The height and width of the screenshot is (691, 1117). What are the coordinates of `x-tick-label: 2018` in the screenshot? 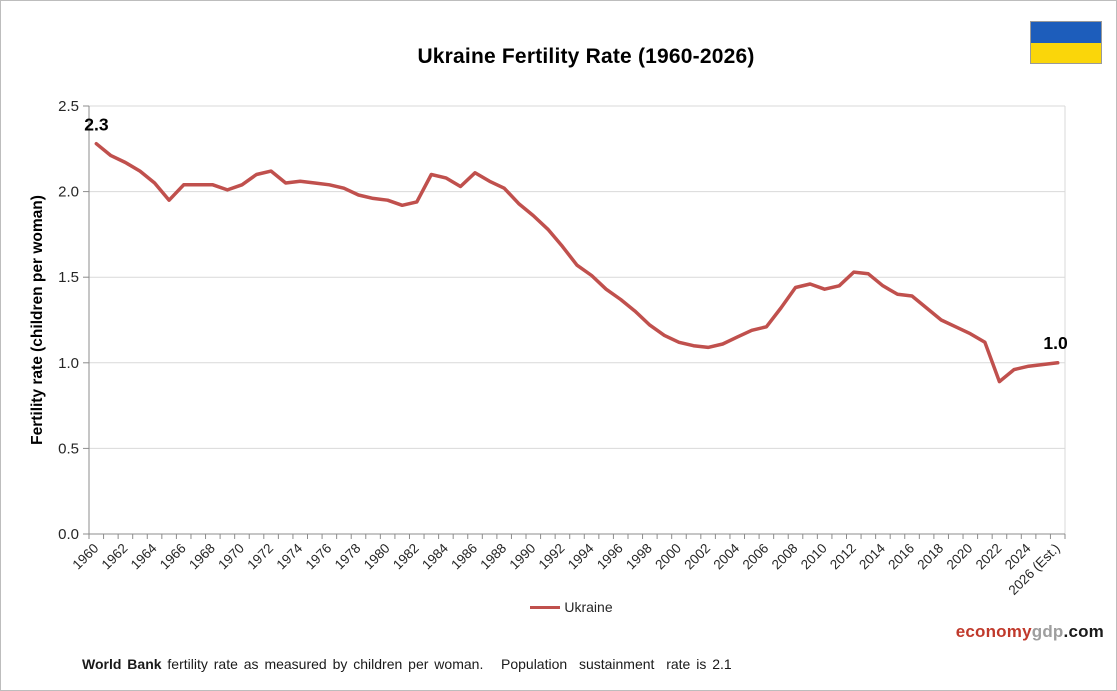 It's located at (930, 557).